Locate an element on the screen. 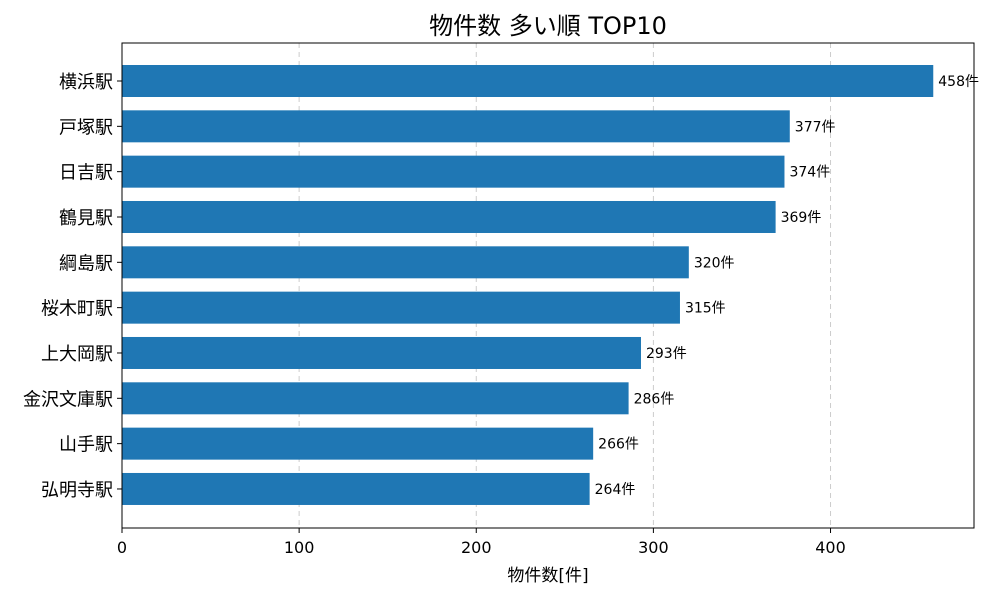  chart-title: 物件数 多い順 TOP10 is located at coordinates (548, 26).